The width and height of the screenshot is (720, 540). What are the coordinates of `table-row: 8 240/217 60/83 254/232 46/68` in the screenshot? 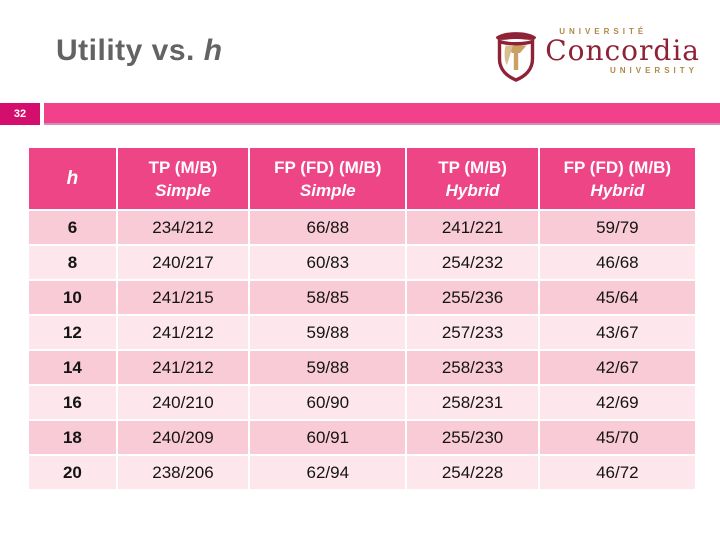 It's located at (362, 262).